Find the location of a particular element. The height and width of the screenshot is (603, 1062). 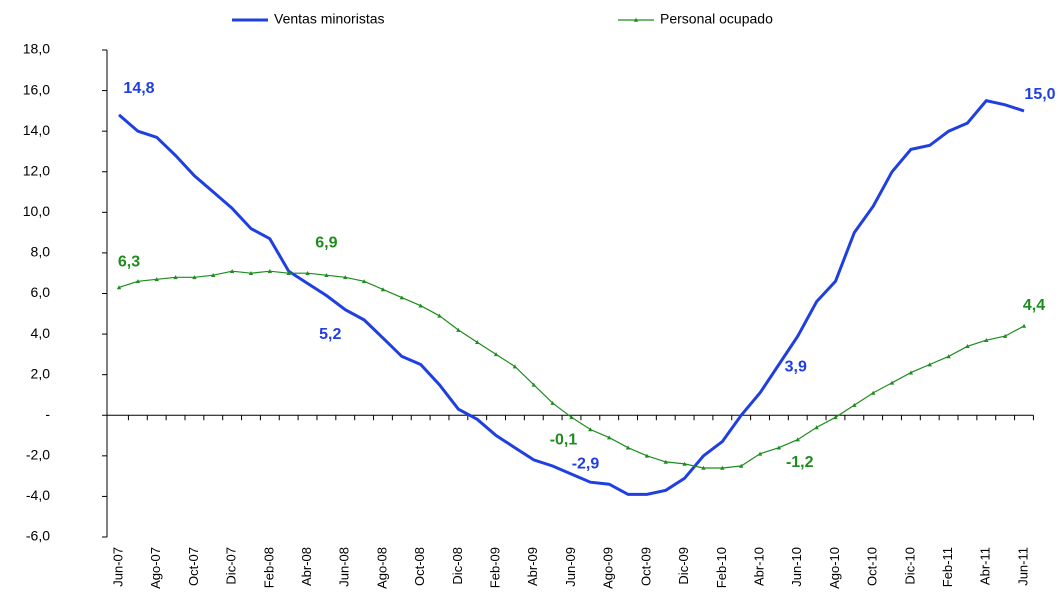

y-tick-label: 6,0 is located at coordinates (41, 292).